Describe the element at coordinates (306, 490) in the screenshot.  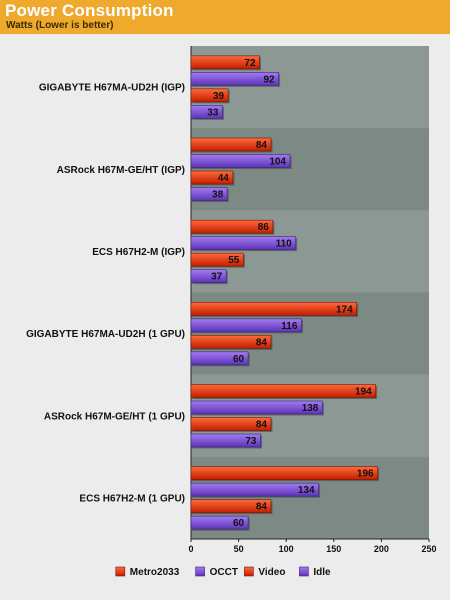
I see `data-label: 134` at that location.